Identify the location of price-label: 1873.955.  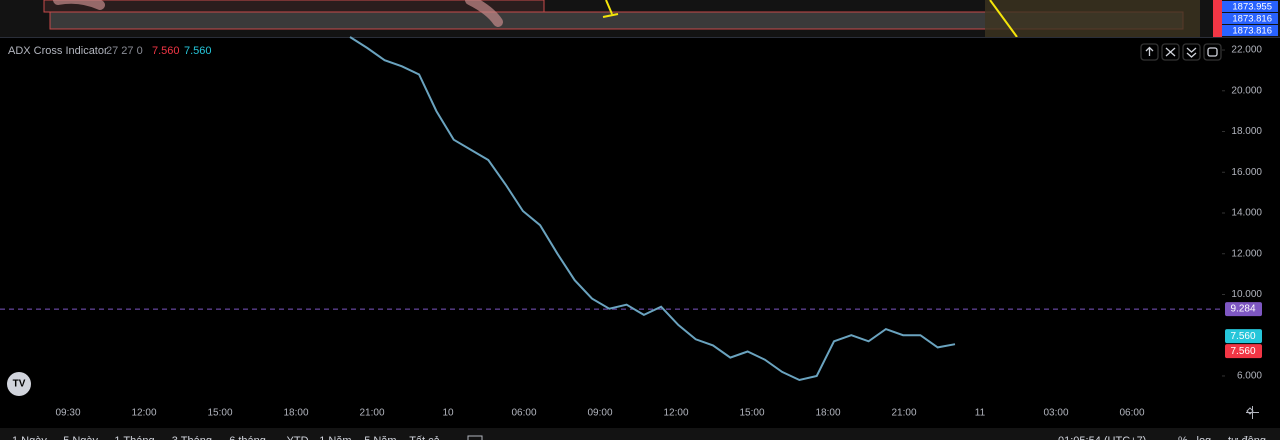
(1252, 7).